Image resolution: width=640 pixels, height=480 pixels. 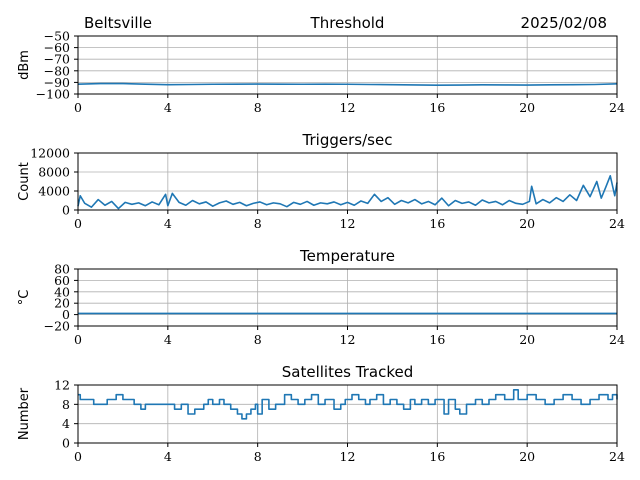 What do you see at coordinates (50, 153) in the screenshot?
I see `y-tick-label: 12000` at bounding box center [50, 153].